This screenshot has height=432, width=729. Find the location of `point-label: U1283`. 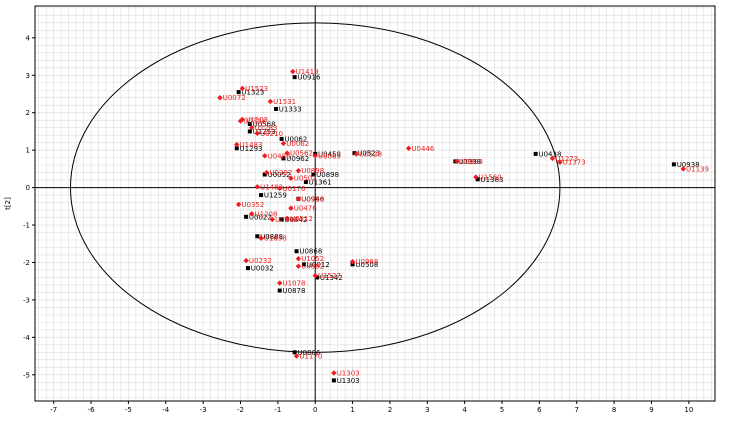

point-label: U1283 is located at coordinates (266, 128).